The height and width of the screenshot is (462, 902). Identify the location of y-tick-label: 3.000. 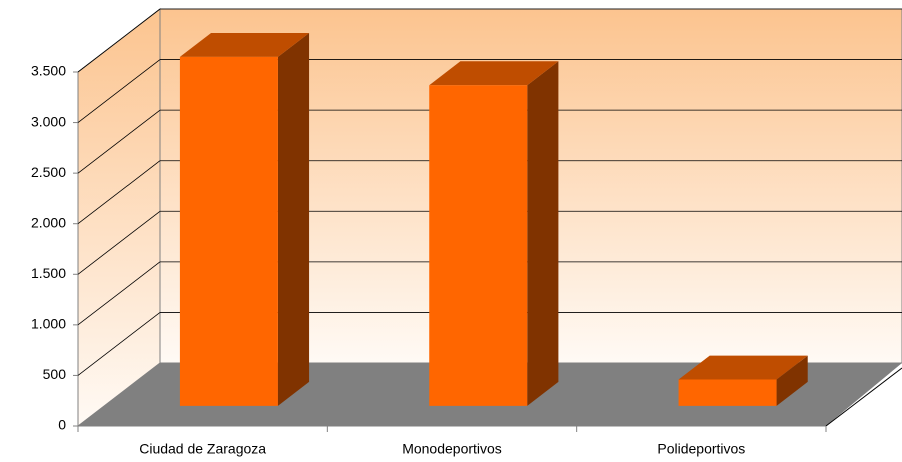
(48, 121).